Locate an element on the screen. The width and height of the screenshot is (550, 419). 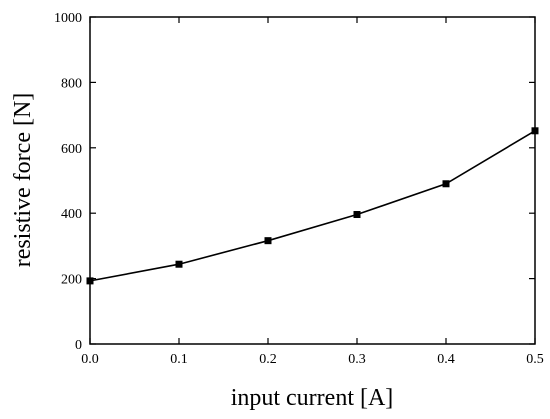
y-tick-label: 0 is located at coordinates (78, 345).